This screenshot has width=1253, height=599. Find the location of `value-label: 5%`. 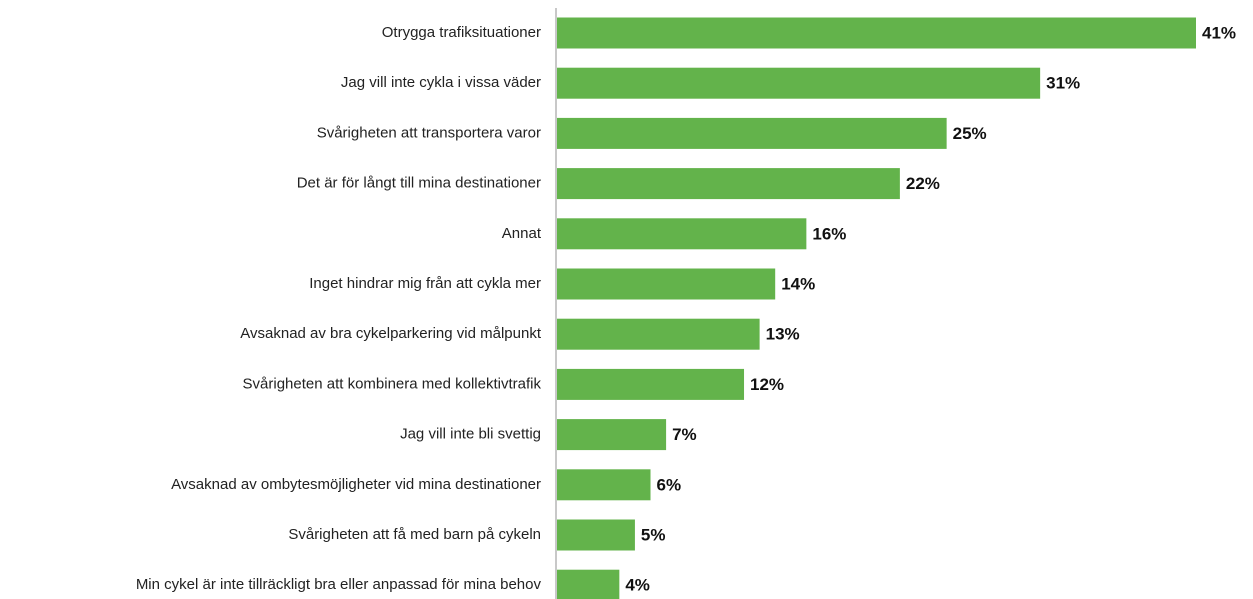

value-label: 5% is located at coordinates (653, 534).